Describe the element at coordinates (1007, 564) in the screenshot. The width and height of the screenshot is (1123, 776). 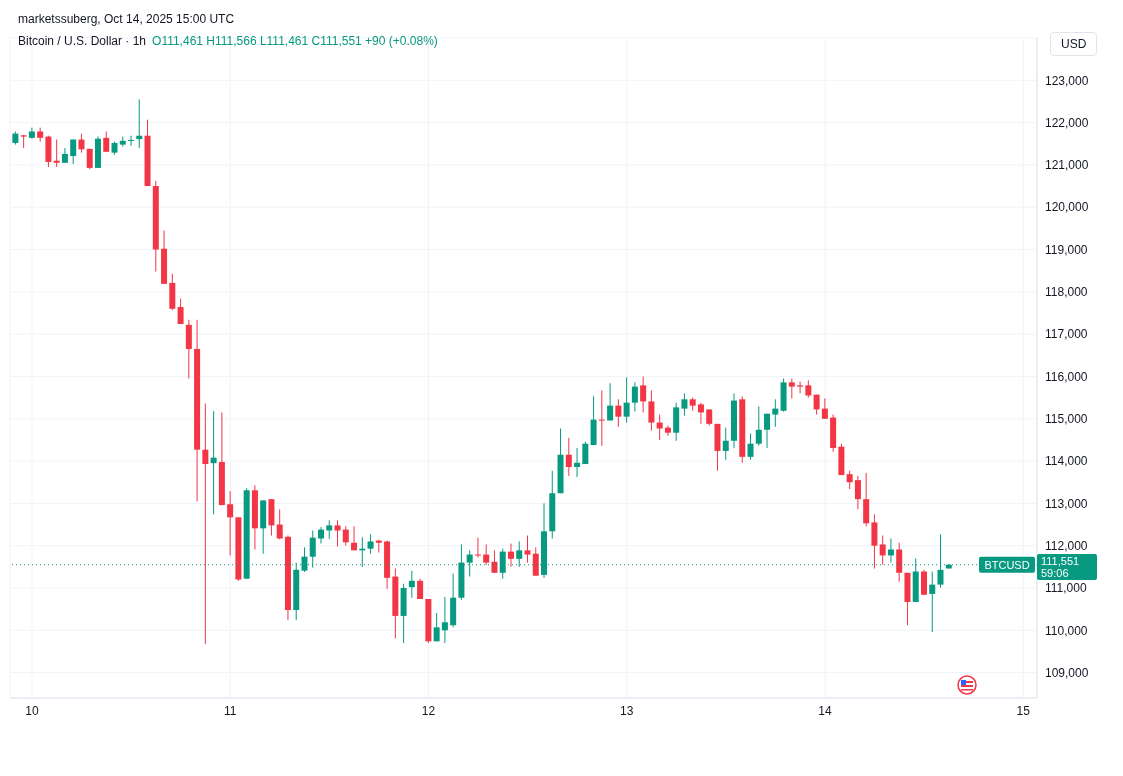
I see `ref-line-label: BTCUSD` at that location.